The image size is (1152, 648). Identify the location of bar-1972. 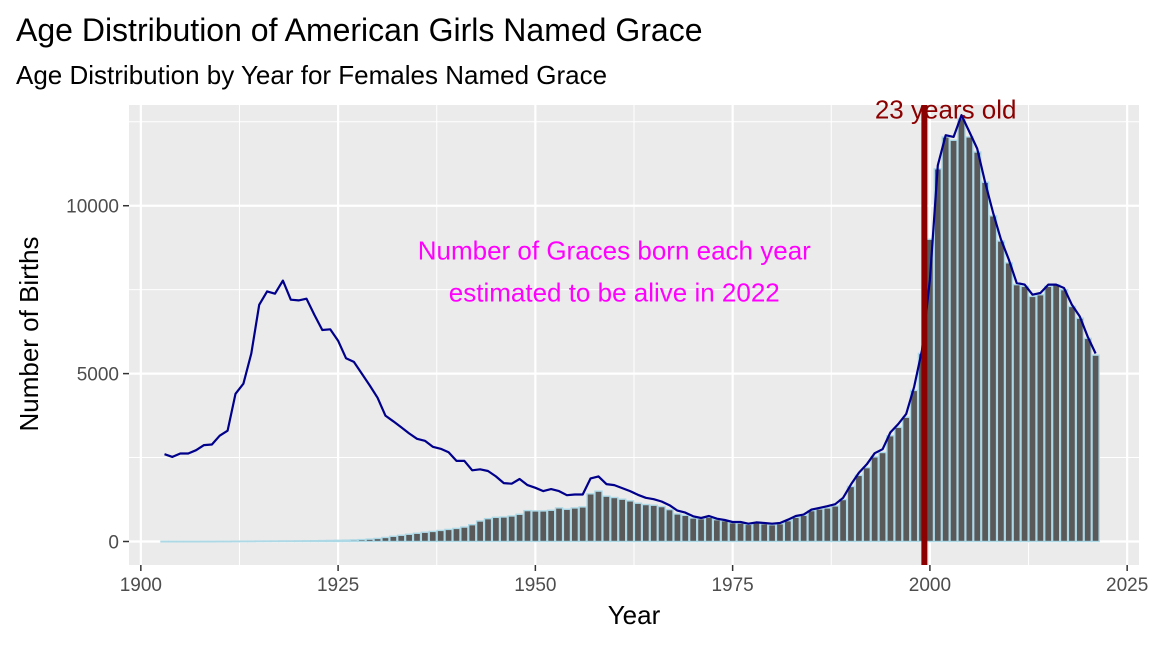
(709, 529).